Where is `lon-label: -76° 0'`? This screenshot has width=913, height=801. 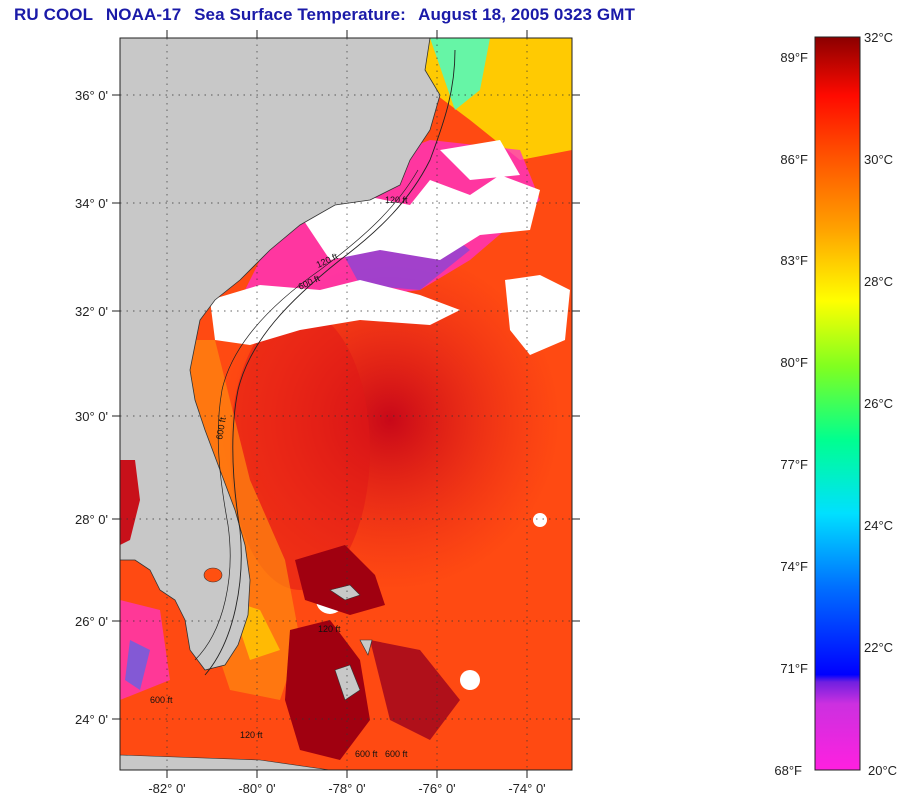 lon-label: -76° 0' is located at coordinates (436, 788).